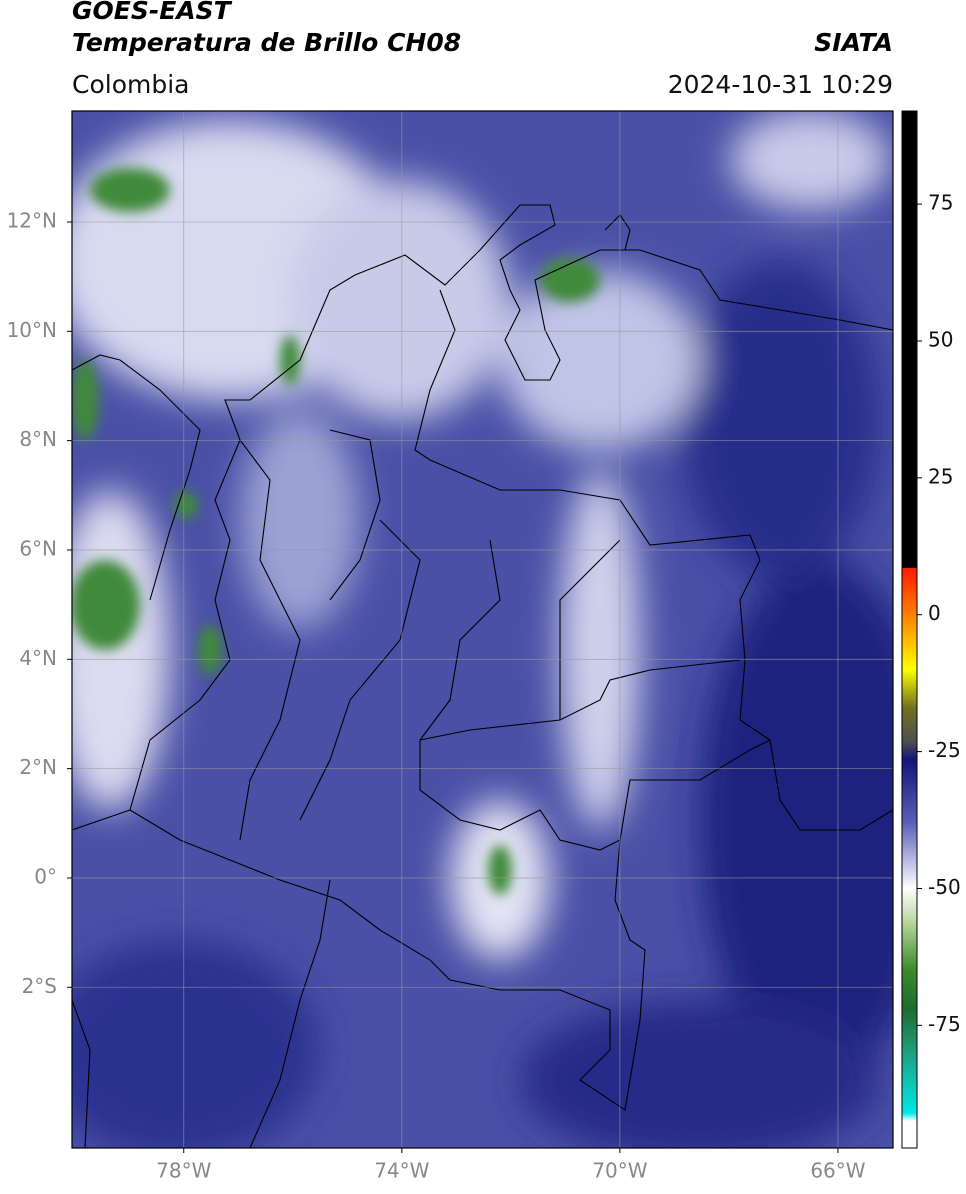 This screenshot has height=1194, width=966. What do you see at coordinates (940, 476) in the screenshot?
I see `colorbar-tick-label: 25` at bounding box center [940, 476].